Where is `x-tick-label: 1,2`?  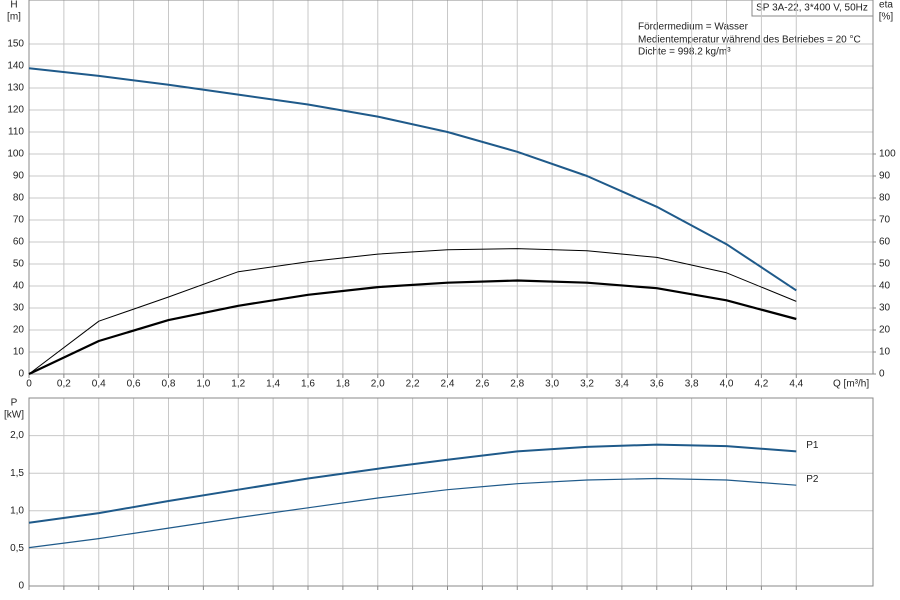
x-tick-label: 1,2 is located at coordinates (238, 384).